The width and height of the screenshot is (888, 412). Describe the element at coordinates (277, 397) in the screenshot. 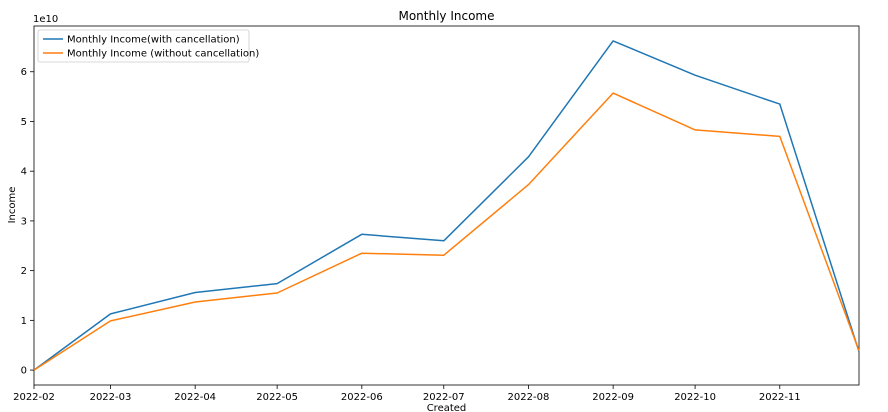

I see `x-tick-label: 2022-05` at that location.